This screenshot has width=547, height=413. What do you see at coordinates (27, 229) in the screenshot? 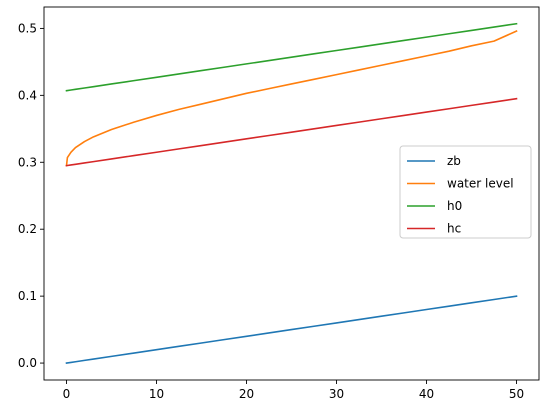
I see `y-tick-label: 0.2` at bounding box center [27, 229].